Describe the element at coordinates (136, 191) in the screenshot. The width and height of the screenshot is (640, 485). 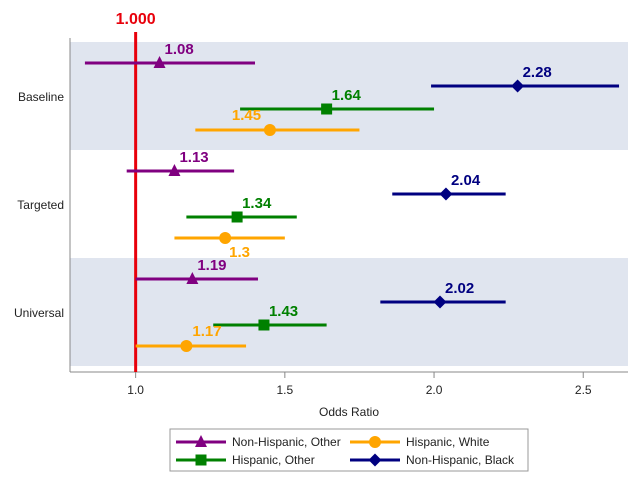
I see `reference-line-group: 1.000` at that location.